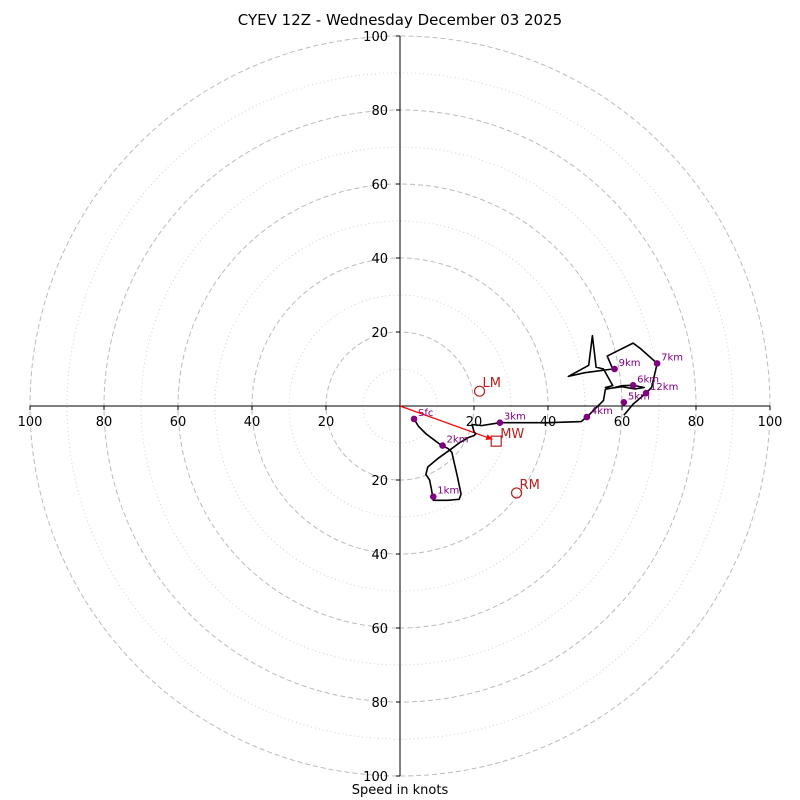  Describe the element at coordinates (400, 20) in the screenshot. I see `chart-title: CYEV 12Z - Wednesday December 03 2025` at that location.